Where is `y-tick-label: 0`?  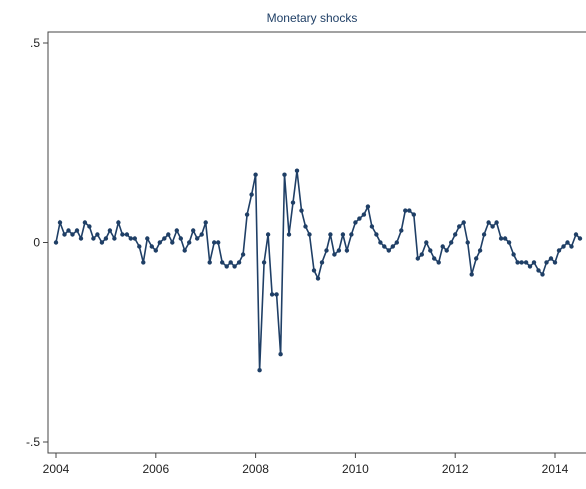 y-tick-label: 0 is located at coordinates (36, 243).